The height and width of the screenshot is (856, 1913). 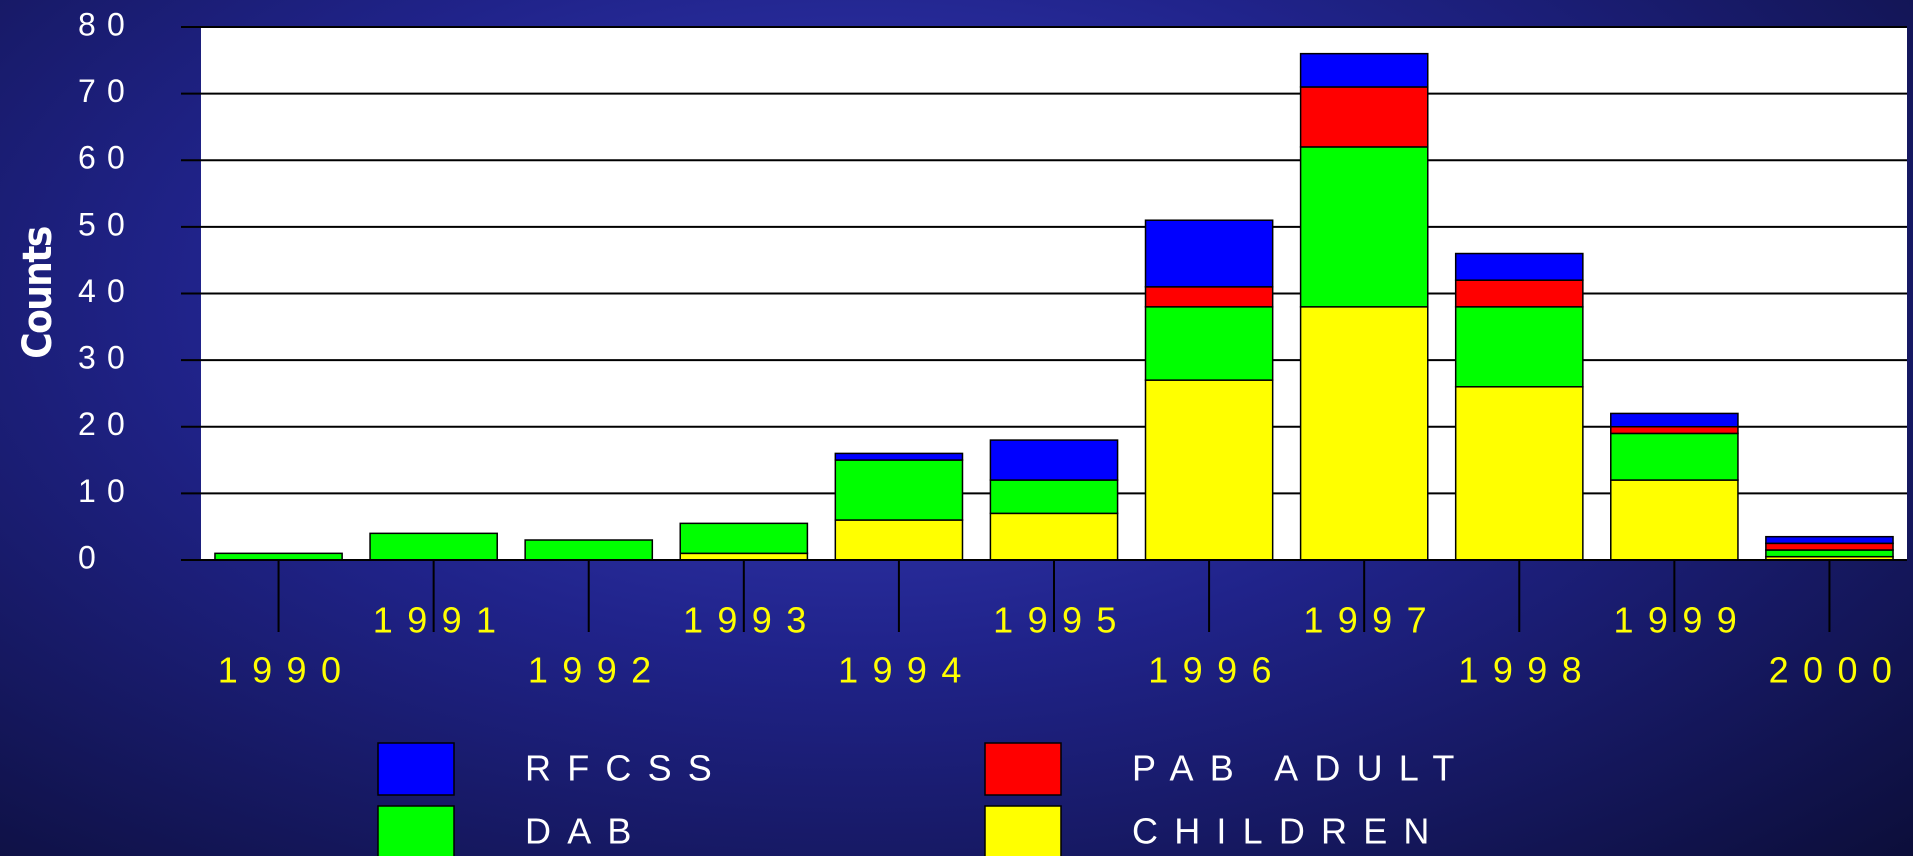 I want to click on y-tick-label: 70, so click(x=107, y=91).